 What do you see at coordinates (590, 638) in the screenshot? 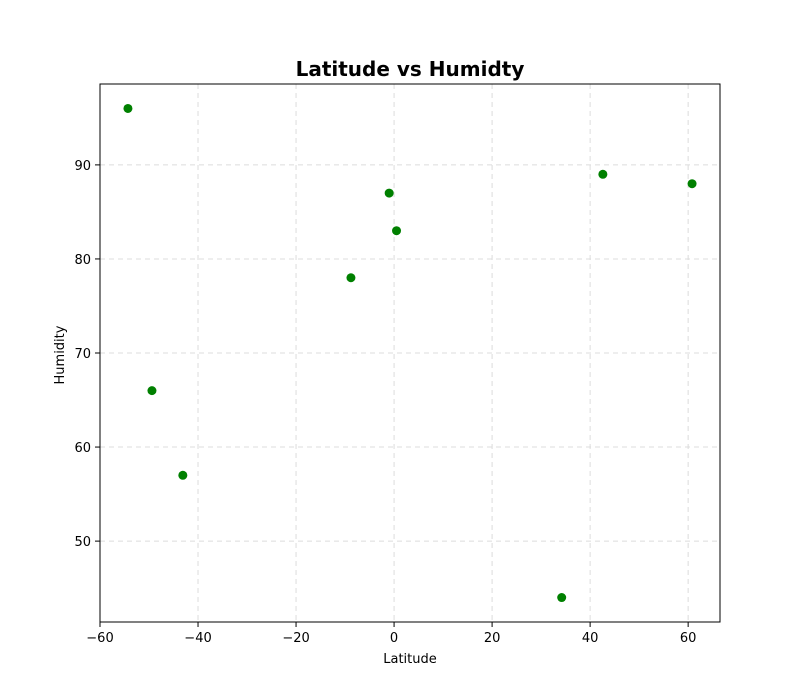
I see `x-tick-label: 40` at bounding box center [590, 638].